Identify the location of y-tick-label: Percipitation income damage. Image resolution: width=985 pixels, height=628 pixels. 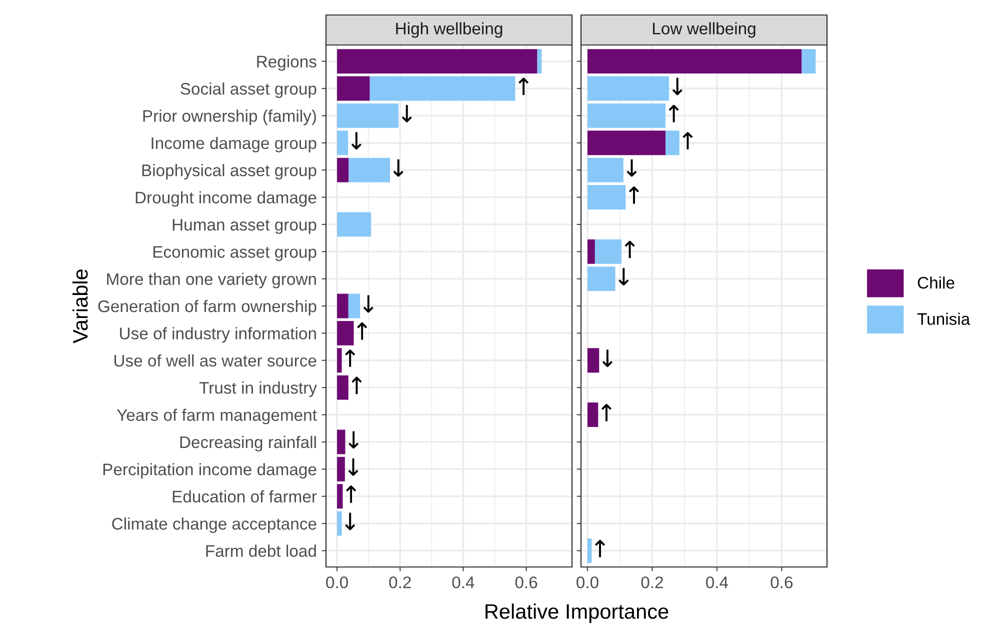
(209, 471).